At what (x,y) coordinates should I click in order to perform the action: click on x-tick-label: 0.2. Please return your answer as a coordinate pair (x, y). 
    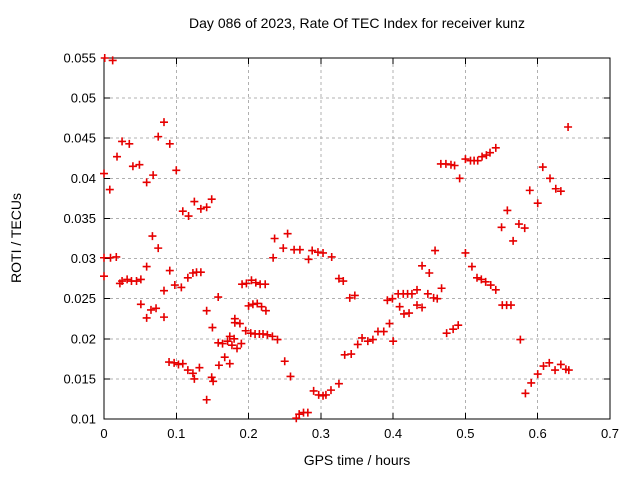
    Looking at the image, I should click on (249, 433).